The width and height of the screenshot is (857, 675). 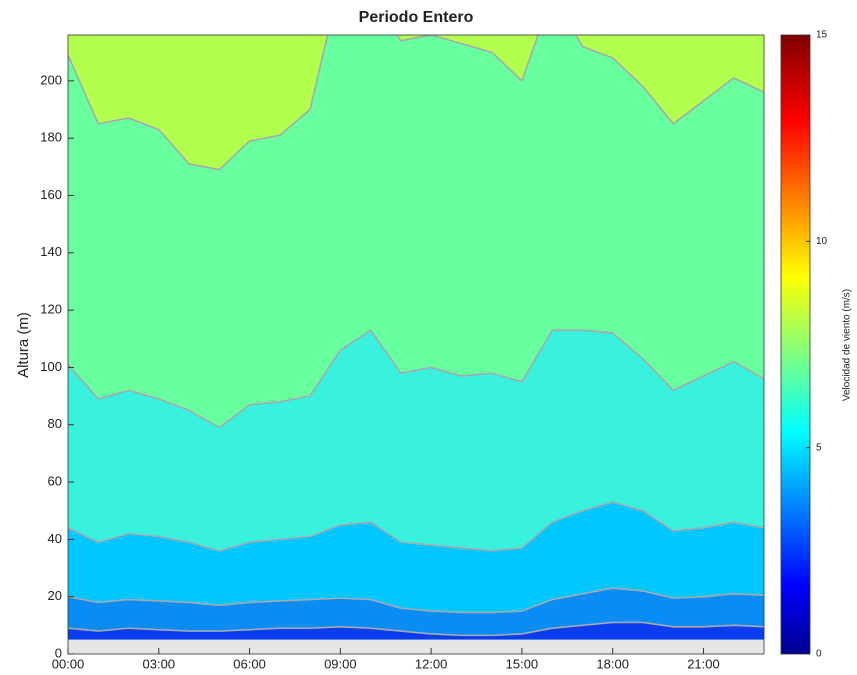 What do you see at coordinates (55, 423) in the screenshot?
I see `y-tick-label: 80` at bounding box center [55, 423].